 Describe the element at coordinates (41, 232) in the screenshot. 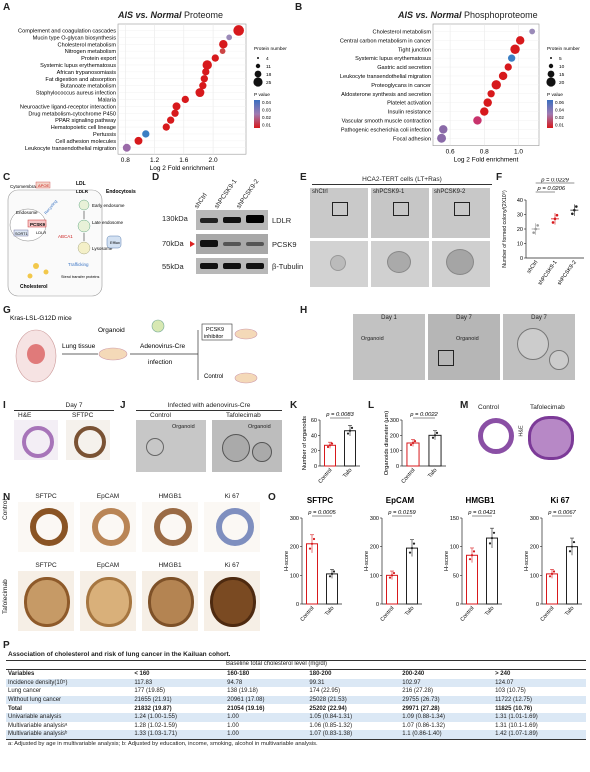

I see `ldlr-inner-label: LDLR` at that location.